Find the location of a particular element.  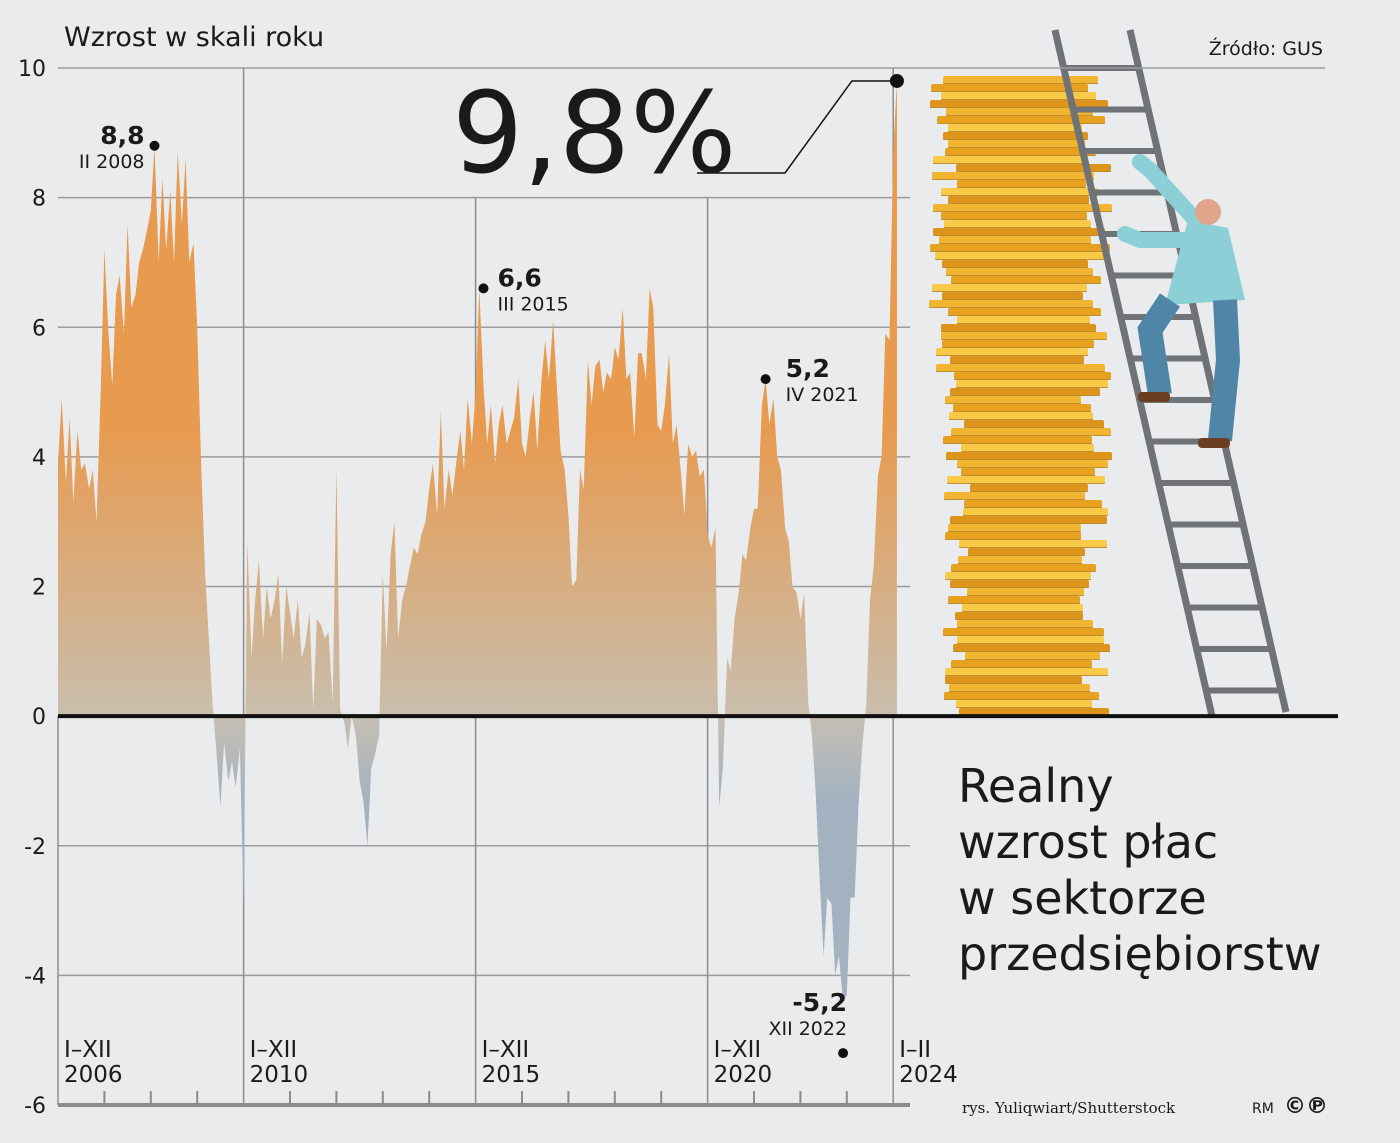

y-tick-label: 8 is located at coordinates (39, 199).